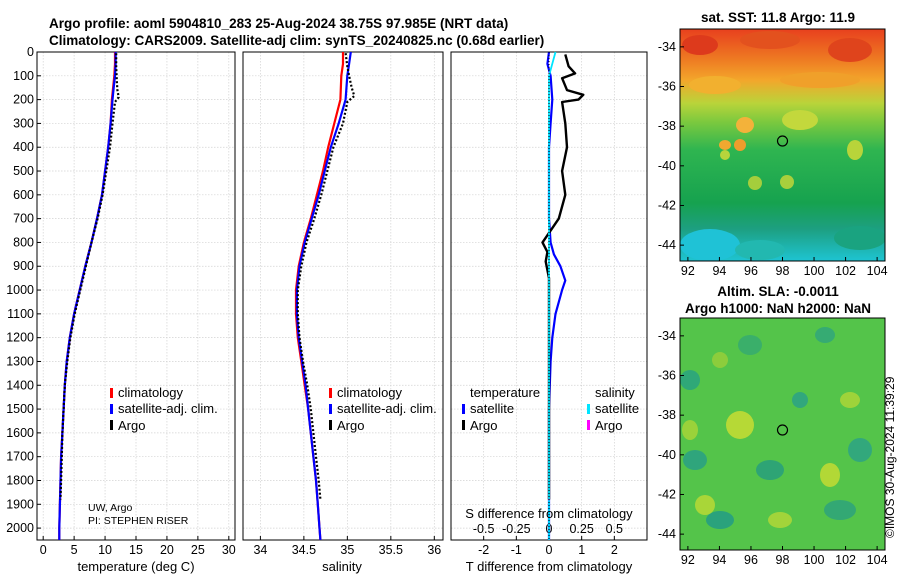 Image resolution: width=900 pixels, height=580 pixels. Describe the element at coordinates (20, 290) in the screenshot. I see `y-tick-label: 1000` at that location.